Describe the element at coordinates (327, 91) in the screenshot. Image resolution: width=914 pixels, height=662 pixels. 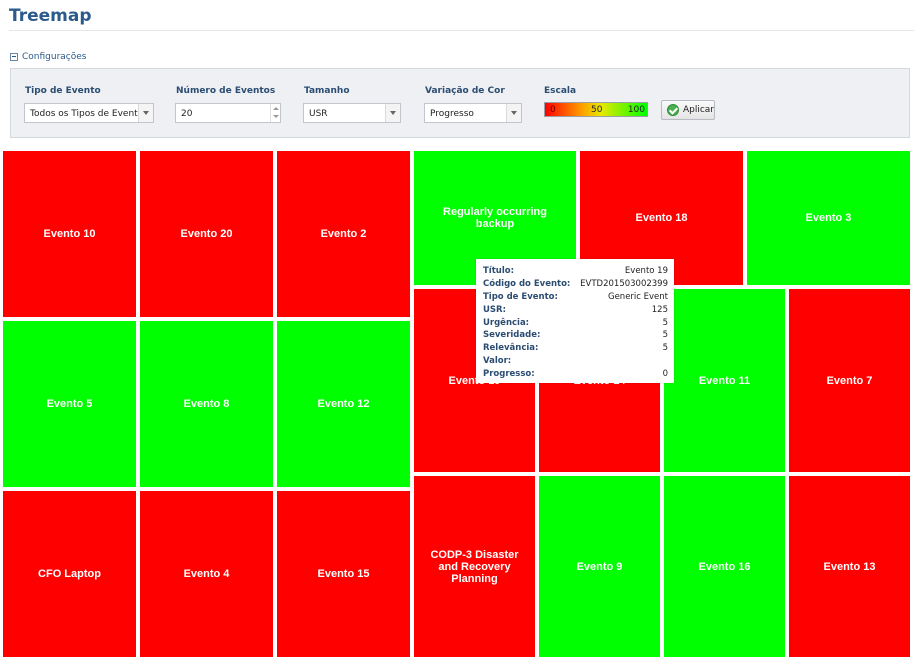
I see `size-label: Tamanho` at that location.